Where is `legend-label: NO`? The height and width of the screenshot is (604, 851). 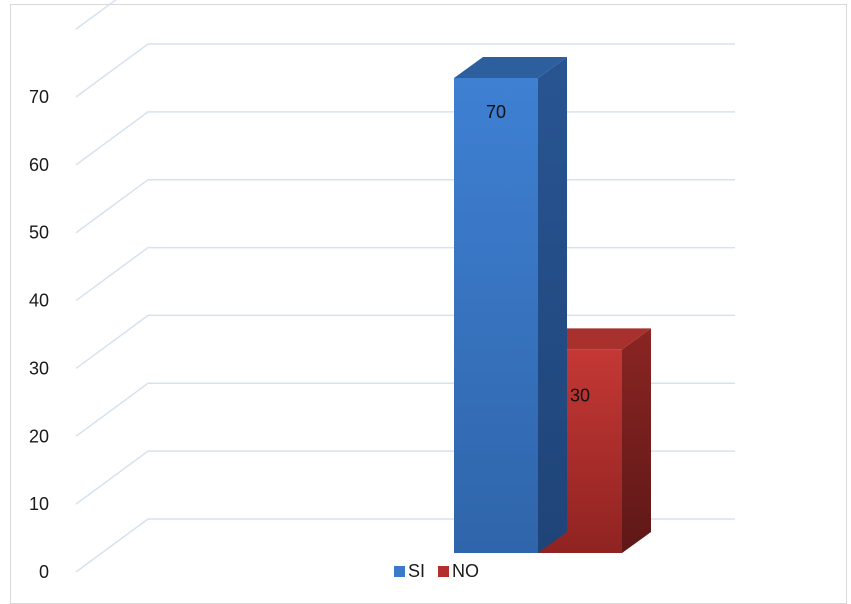 legend-label: NO is located at coordinates (465, 571).